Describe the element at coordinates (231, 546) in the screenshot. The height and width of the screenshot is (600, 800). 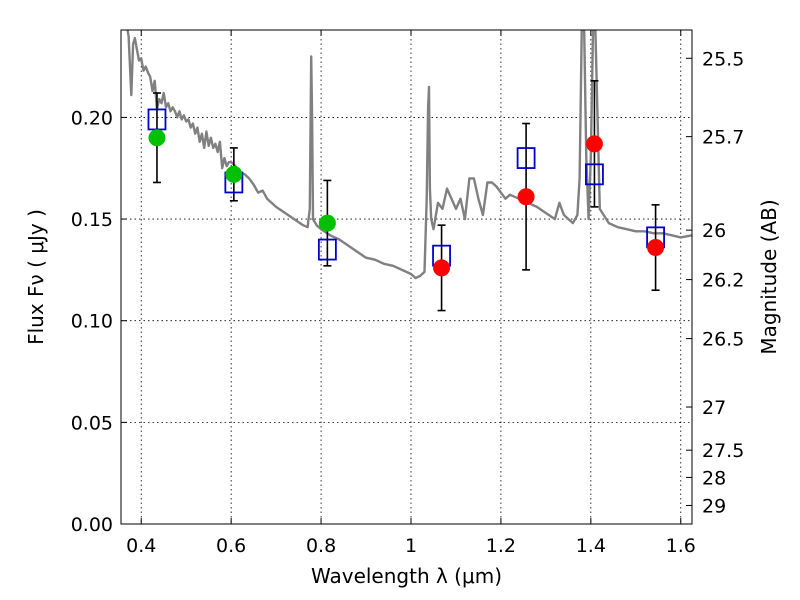
I see `x-tick-label: 0.6` at that location.